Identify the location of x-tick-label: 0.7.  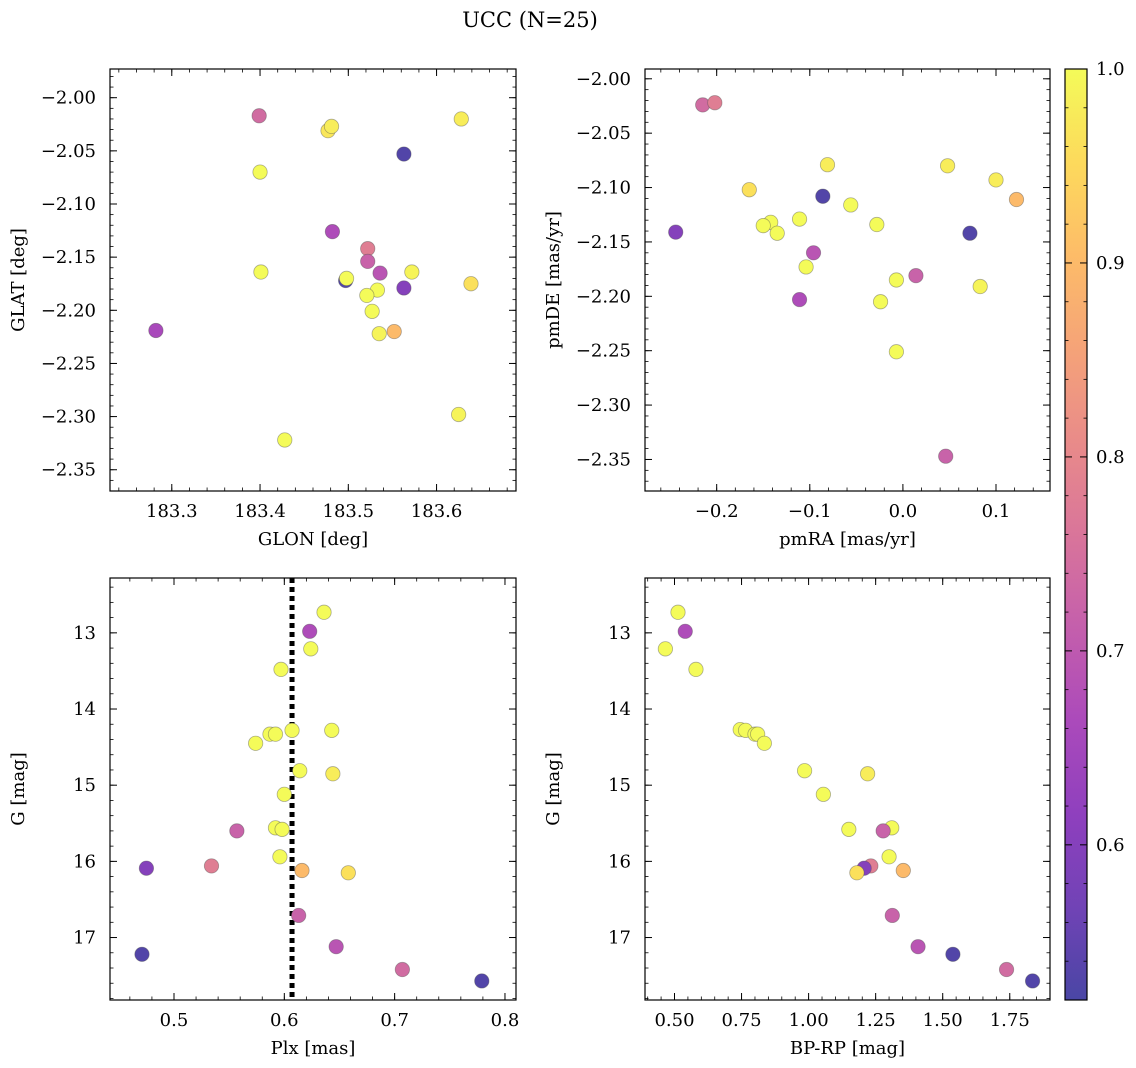
(394, 1020).